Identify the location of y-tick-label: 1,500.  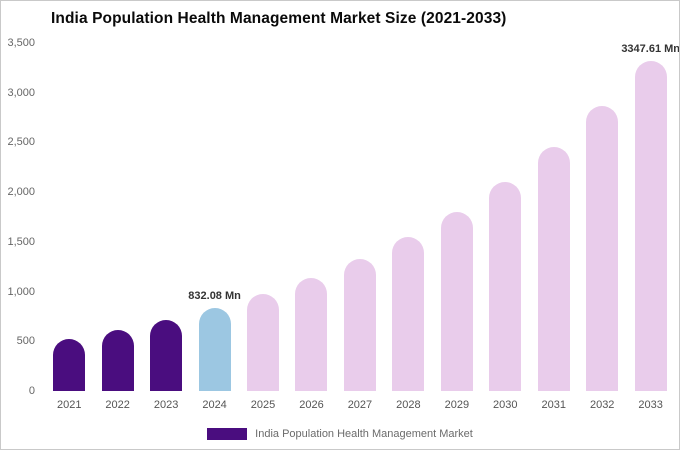
(21, 241).